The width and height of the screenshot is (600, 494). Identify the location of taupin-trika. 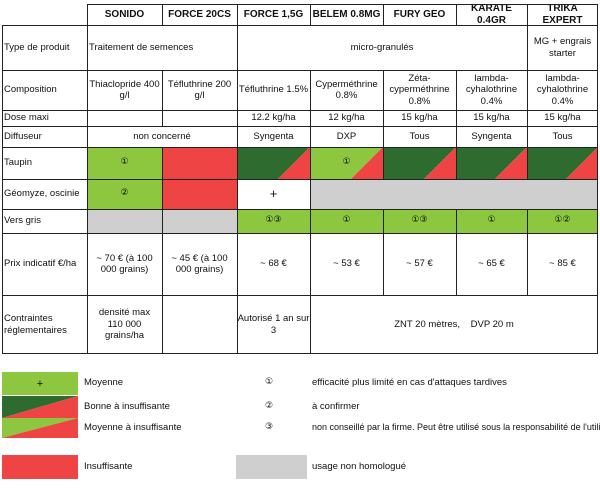
(562, 163).